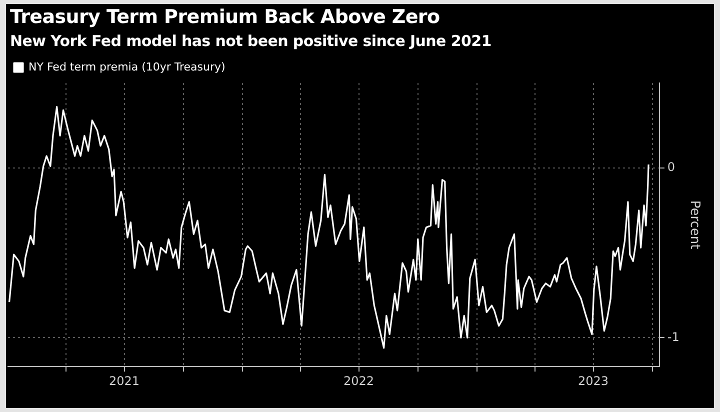 The width and height of the screenshot is (720, 412). I want to click on y-axis-title: Percent, so click(694, 225).